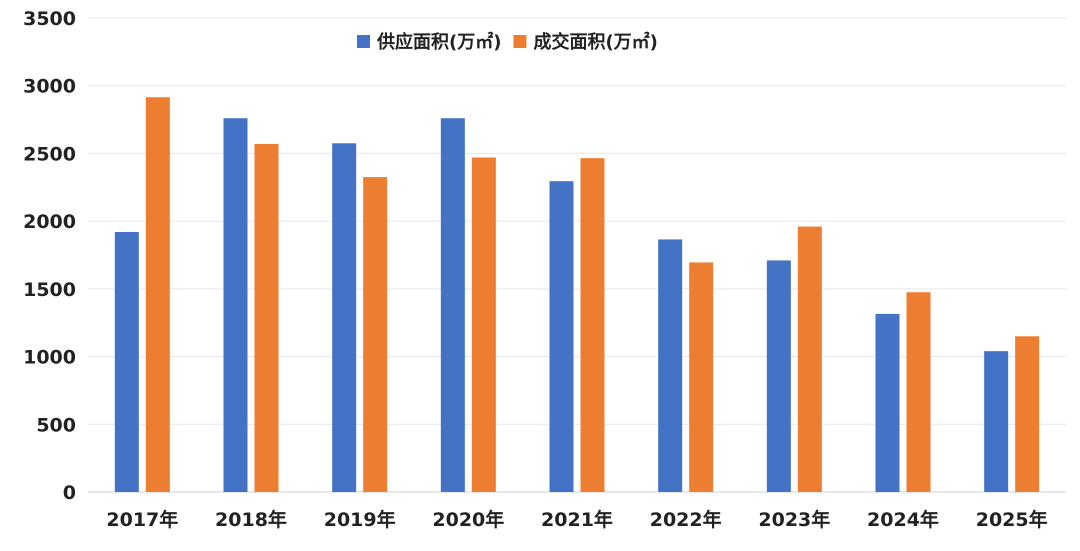  I want to click on y-axis-ticks: 0 500 1000 1500 2000 2500 3000 3500, so click(49, 256).